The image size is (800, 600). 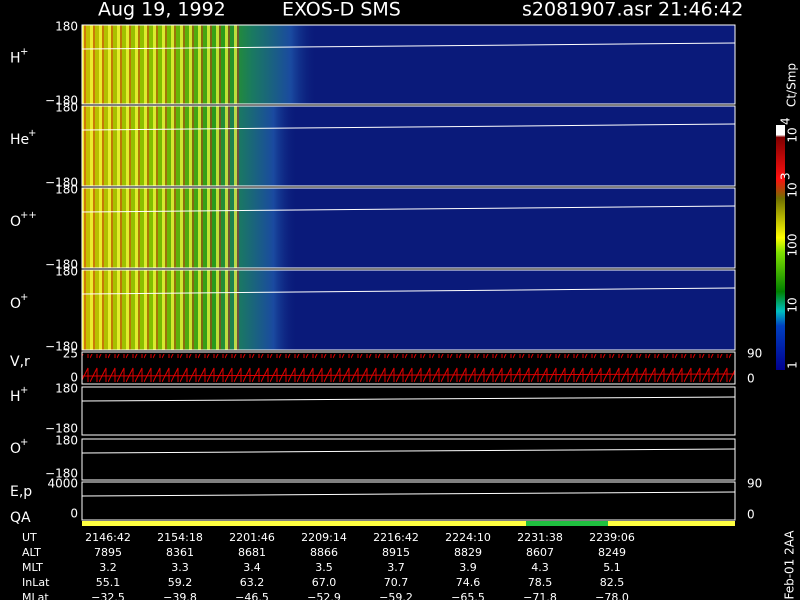 I want to click on row-label: InLat, so click(x=36, y=582).